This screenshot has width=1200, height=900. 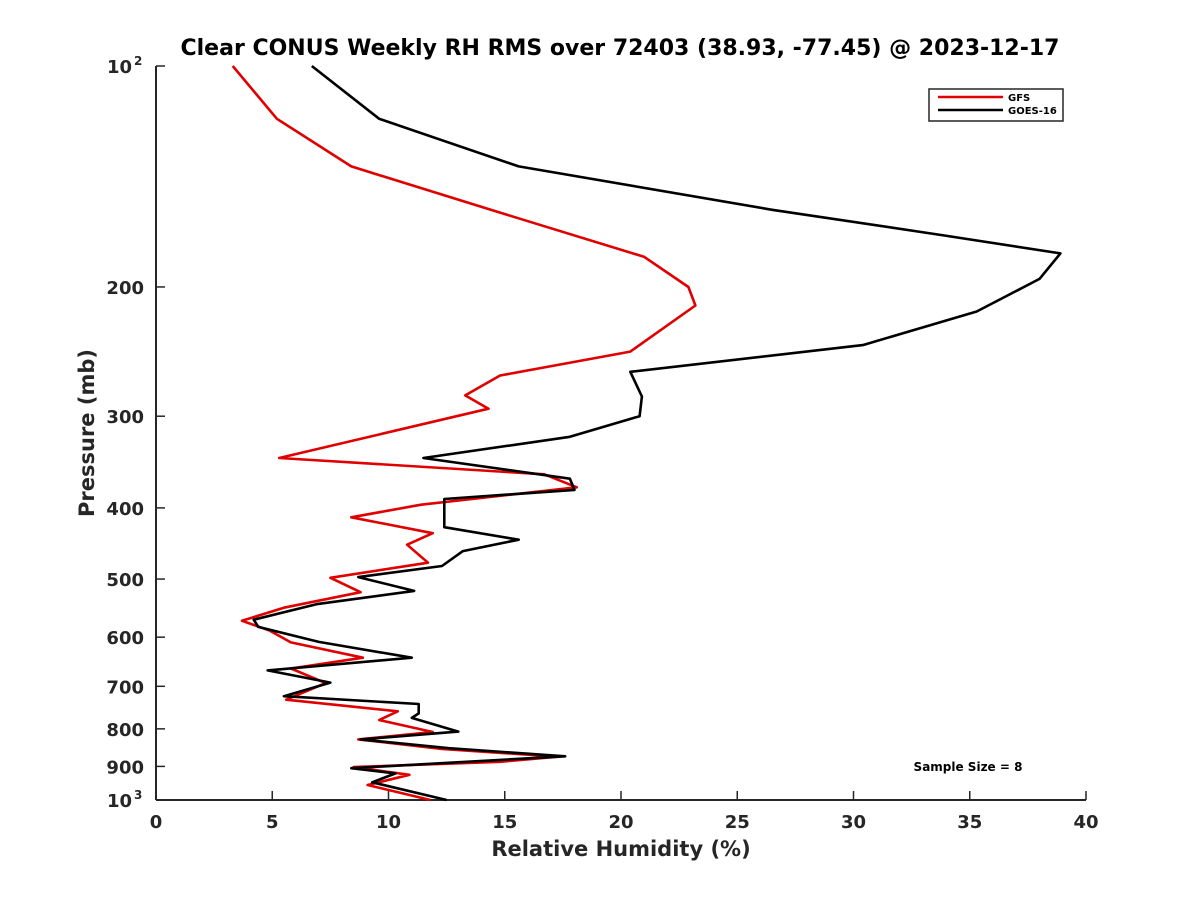 What do you see at coordinates (620, 822) in the screenshot?
I see `x-tick-label: 20` at bounding box center [620, 822].